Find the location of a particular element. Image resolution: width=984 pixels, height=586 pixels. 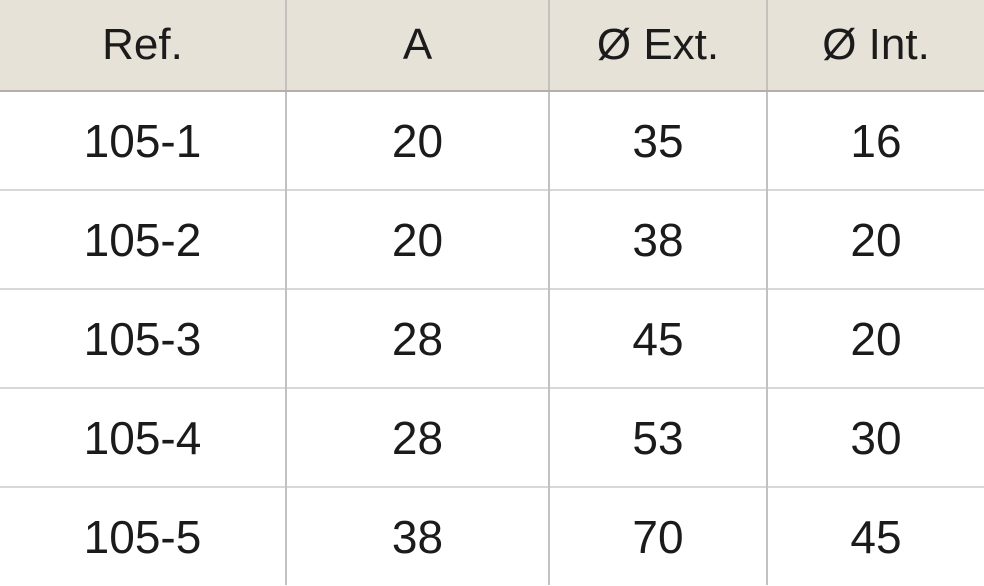

cell-ref: 105-2 is located at coordinates (143, 239).